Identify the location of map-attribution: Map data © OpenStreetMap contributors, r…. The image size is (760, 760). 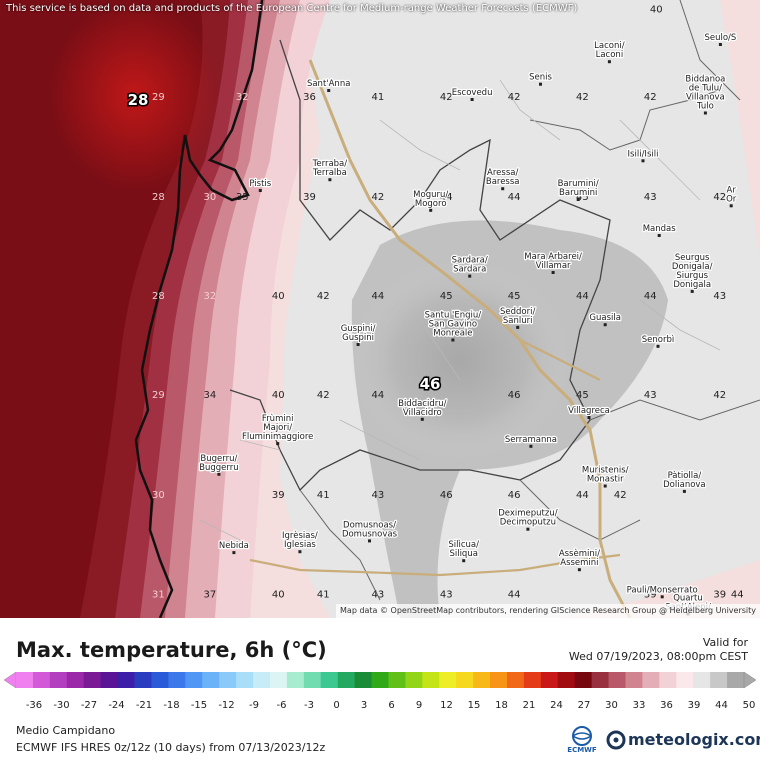
(548, 611).